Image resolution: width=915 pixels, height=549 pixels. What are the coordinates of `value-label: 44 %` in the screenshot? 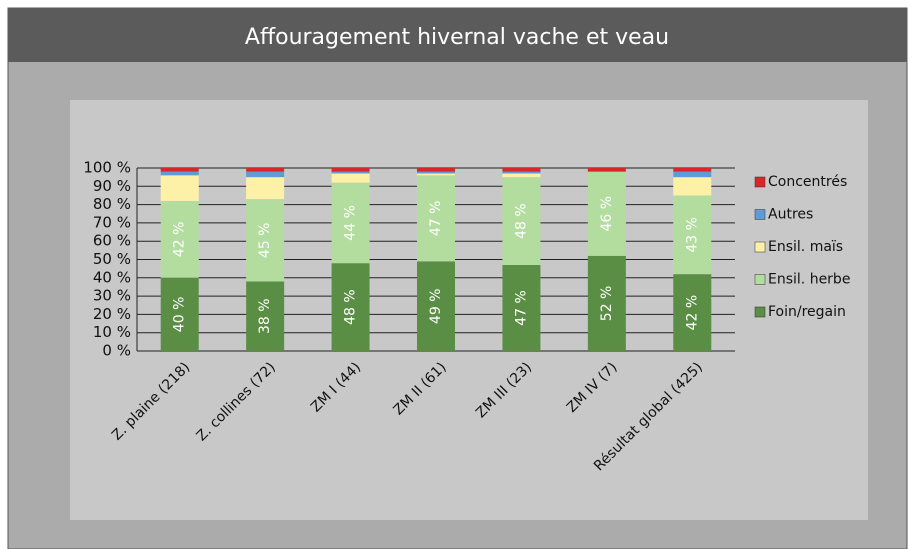 It's located at (351, 223).